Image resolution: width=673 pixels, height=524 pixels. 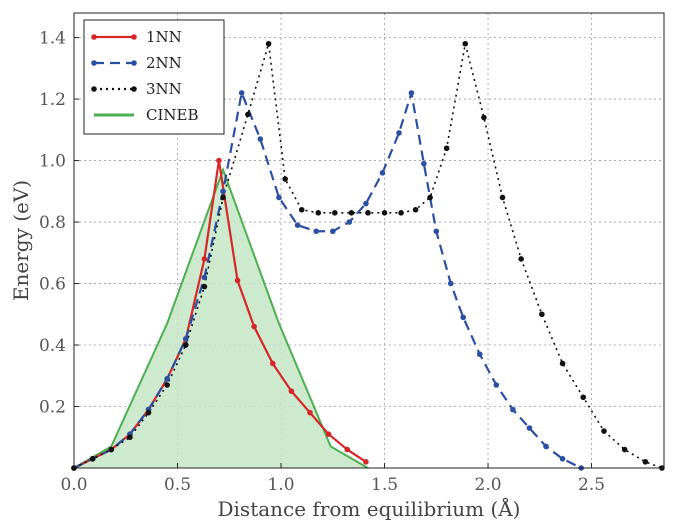 What do you see at coordinates (52, 408) in the screenshot?
I see `y-tick-label: 0.2` at bounding box center [52, 408].